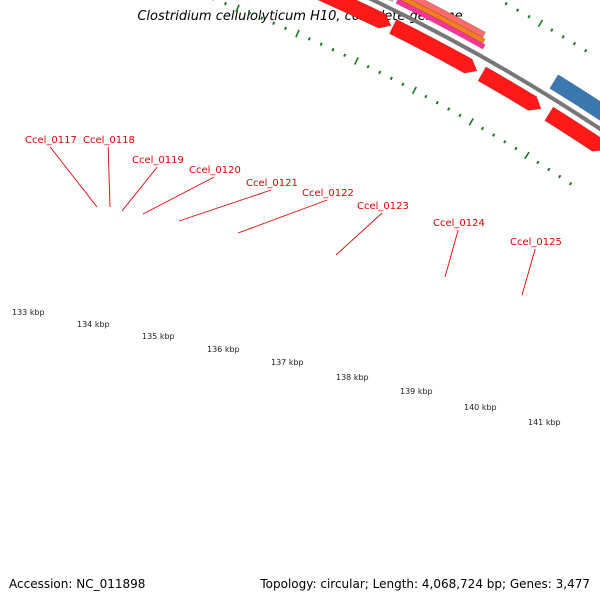 This screenshot has height=600, width=600. Describe the element at coordinates (77, 584) in the screenshot. I see `accession-text: Accession: NC_011898` at that location.